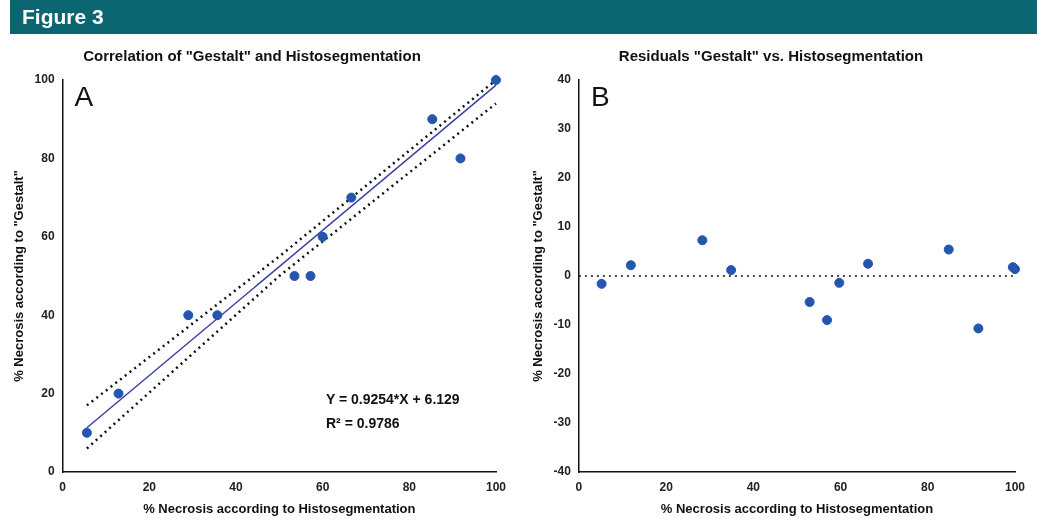  What do you see at coordinates (562, 471) in the screenshot?
I see `y-tick-label: -40` at bounding box center [562, 471].